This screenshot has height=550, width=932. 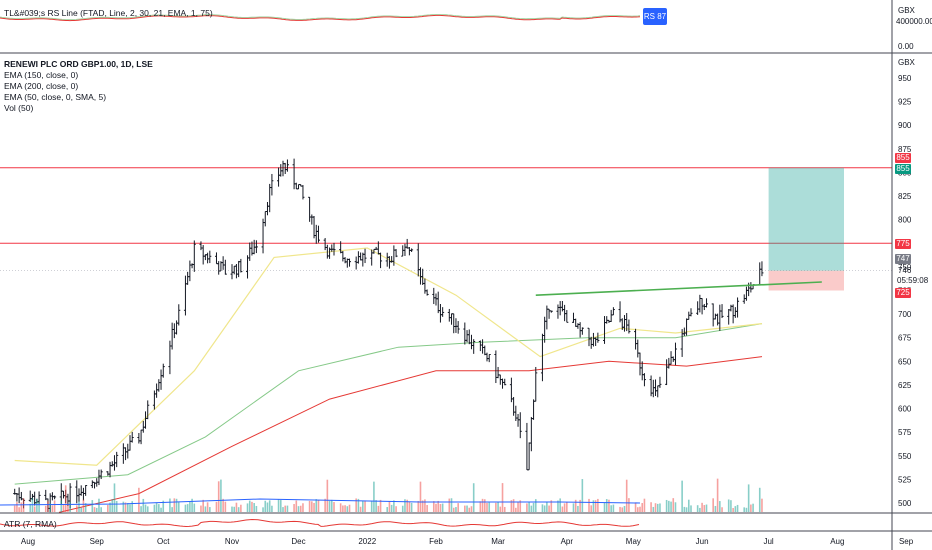 What do you see at coordinates (97, 541) in the screenshot?
I see `x-tick-label: Sep` at bounding box center [97, 541].